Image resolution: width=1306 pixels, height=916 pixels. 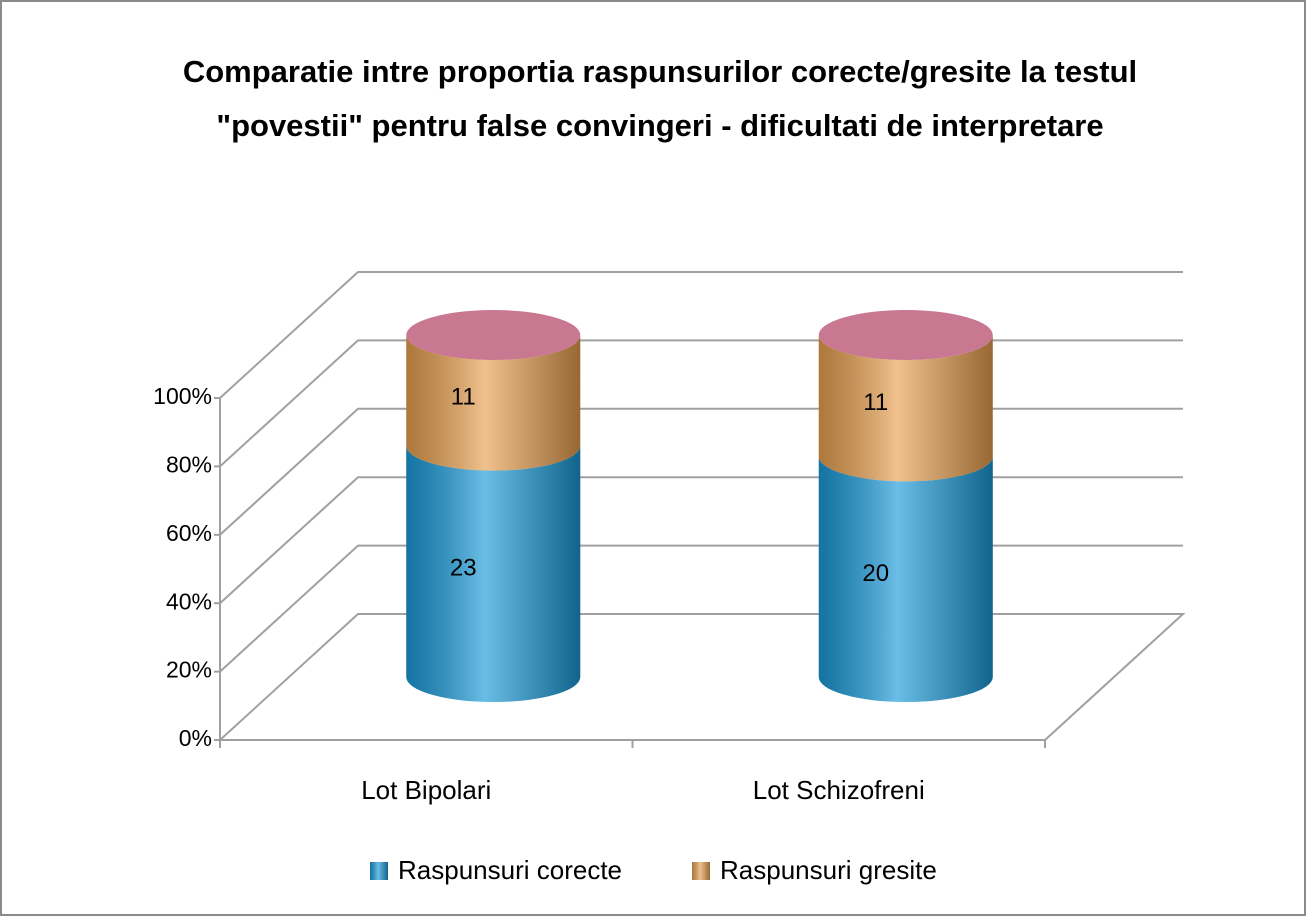 What do you see at coordinates (189, 670) in the screenshot?
I see `y-tick-label: 20%` at bounding box center [189, 670].